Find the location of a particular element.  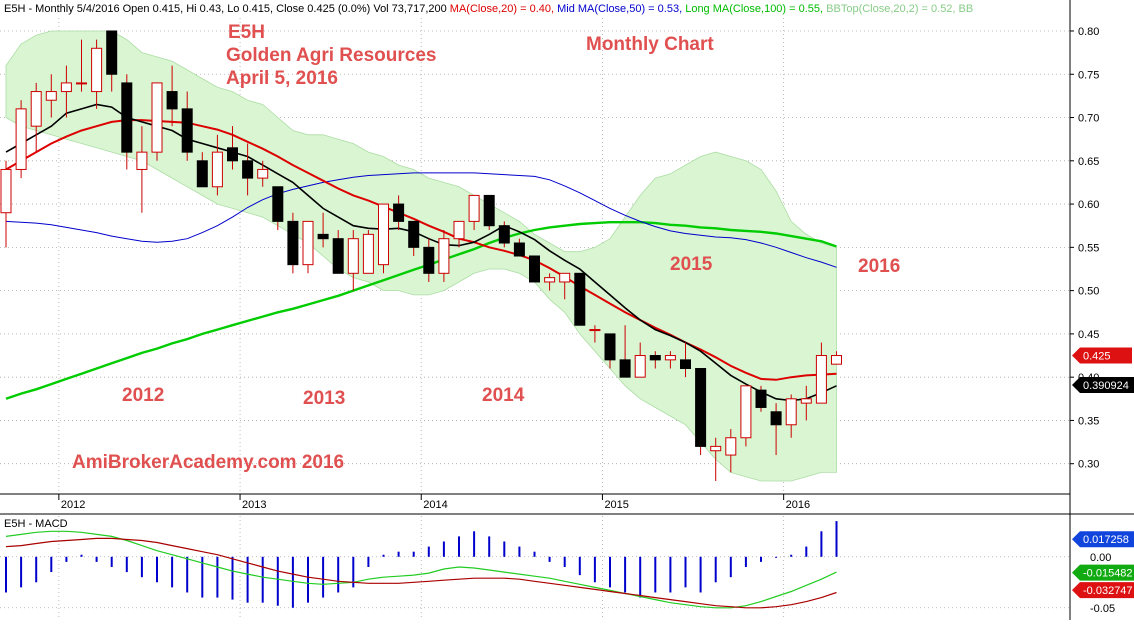

macd-value-tag-text: 0.017258 is located at coordinates (1106, 540).